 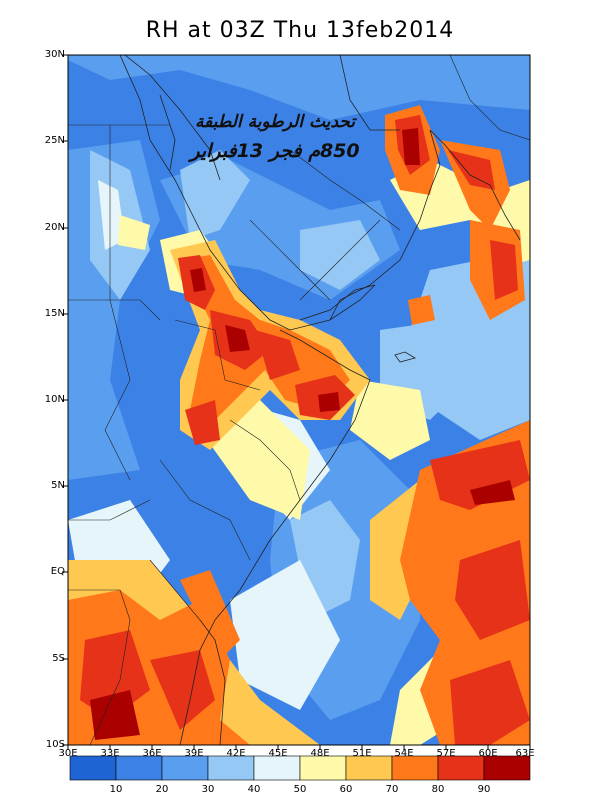 What do you see at coordinates (404, 753) in the screenshot?
I see `lon-label: 54E` at bounding box center [404, 753].